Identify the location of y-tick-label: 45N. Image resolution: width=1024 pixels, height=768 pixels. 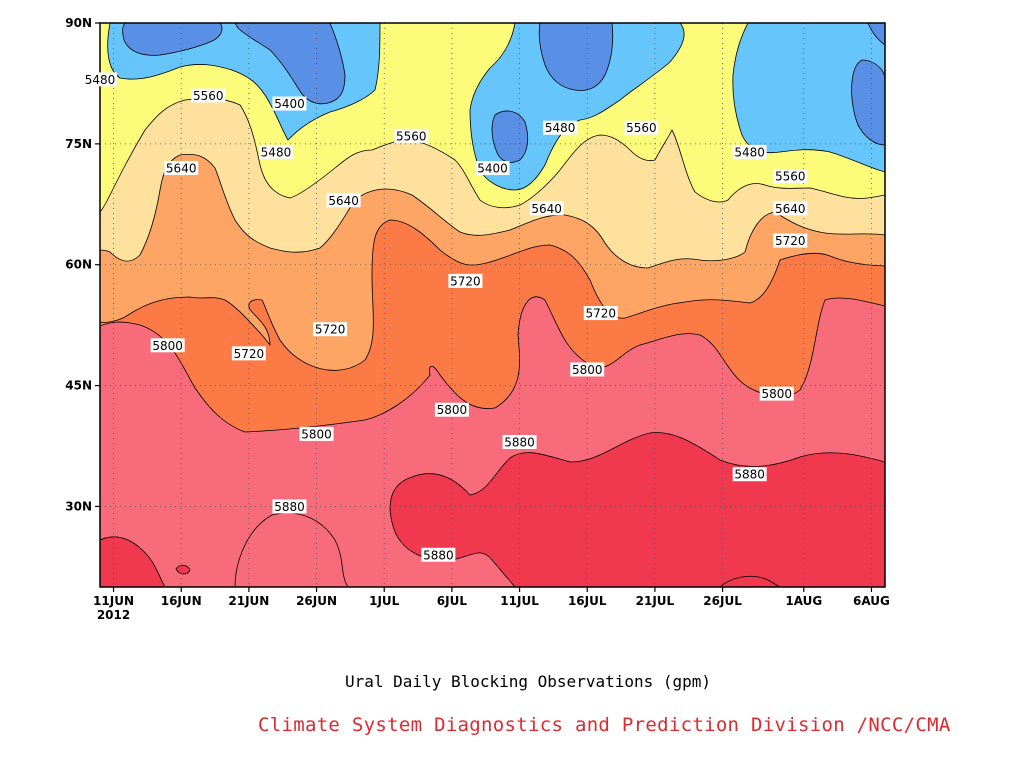
(78, 386).